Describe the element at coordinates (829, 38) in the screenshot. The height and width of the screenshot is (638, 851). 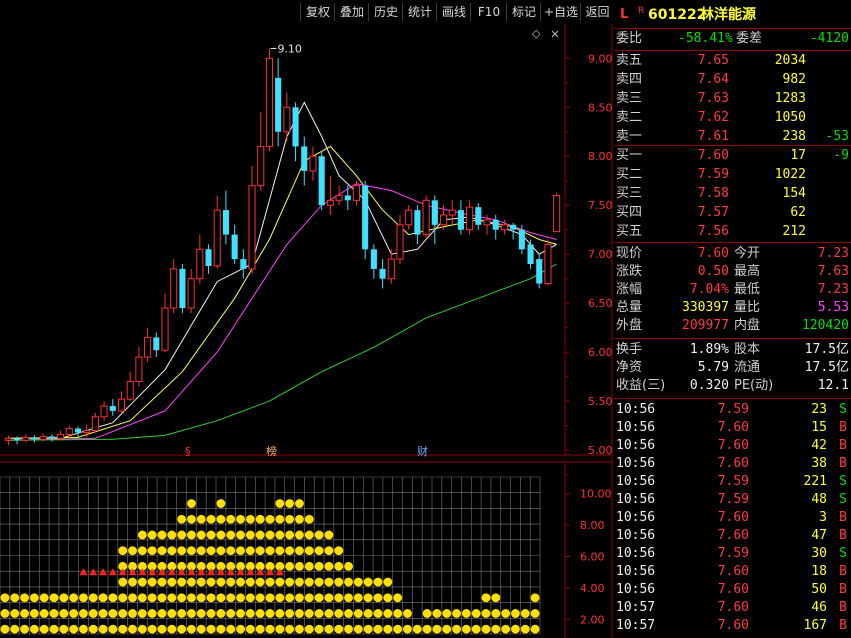
I see `weicha-value: -4120` at that location.